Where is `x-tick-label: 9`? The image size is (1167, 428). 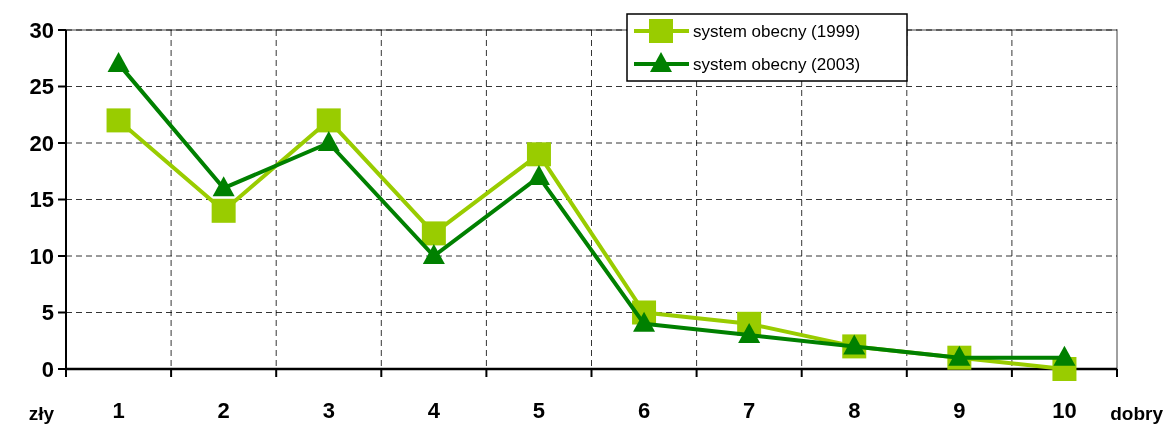 x-tick-label: 9 is located at coordinates (959, 410).